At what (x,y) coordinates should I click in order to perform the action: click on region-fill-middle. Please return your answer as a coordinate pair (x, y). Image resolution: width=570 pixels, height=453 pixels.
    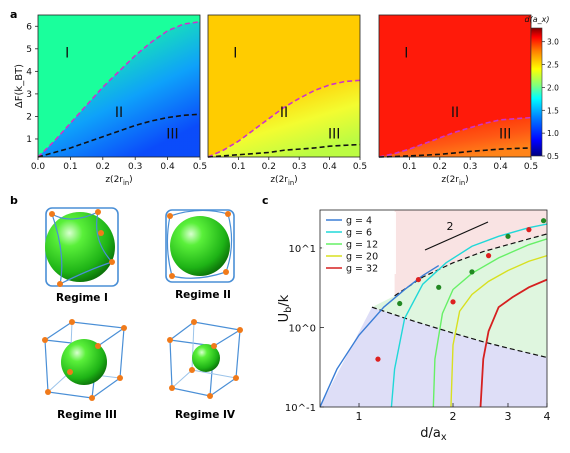
    Looking at the image, I should click on (459, 295).